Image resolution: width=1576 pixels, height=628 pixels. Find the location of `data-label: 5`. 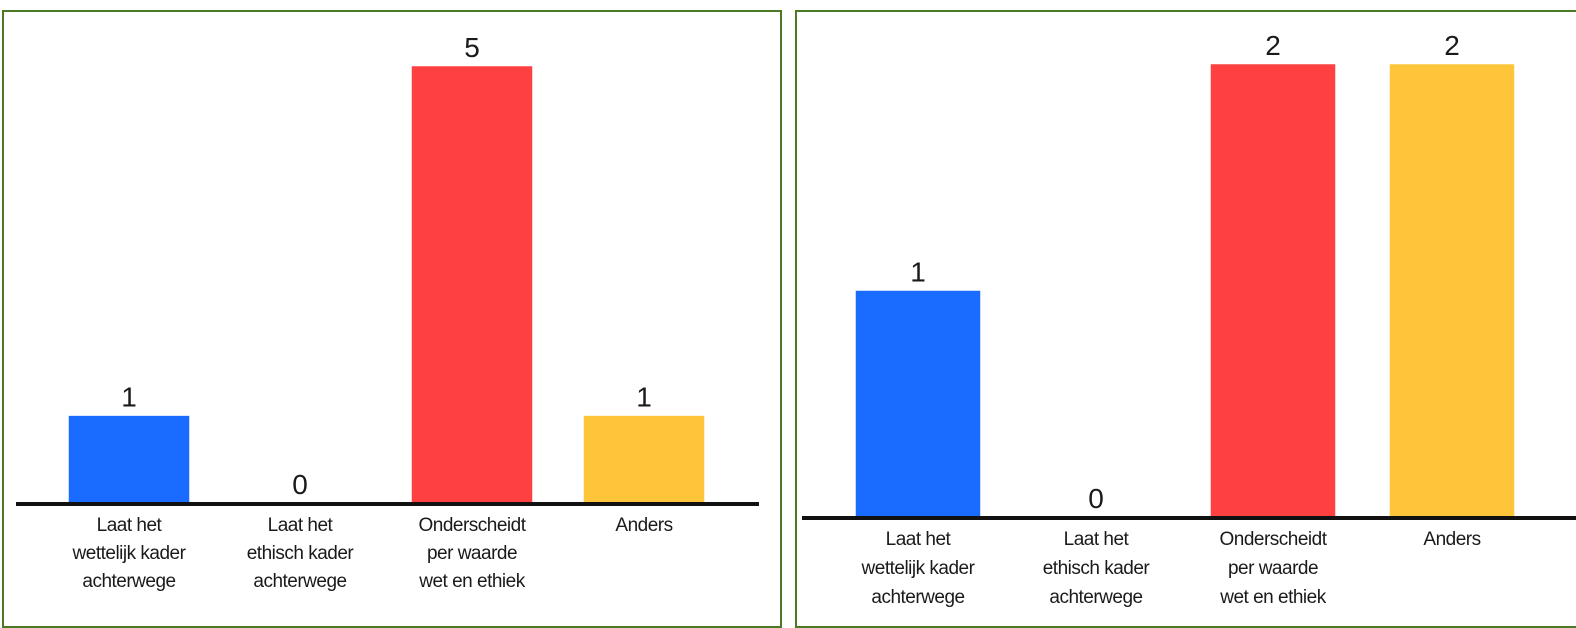

data-label: 5 is located at coordinates (472, 47).